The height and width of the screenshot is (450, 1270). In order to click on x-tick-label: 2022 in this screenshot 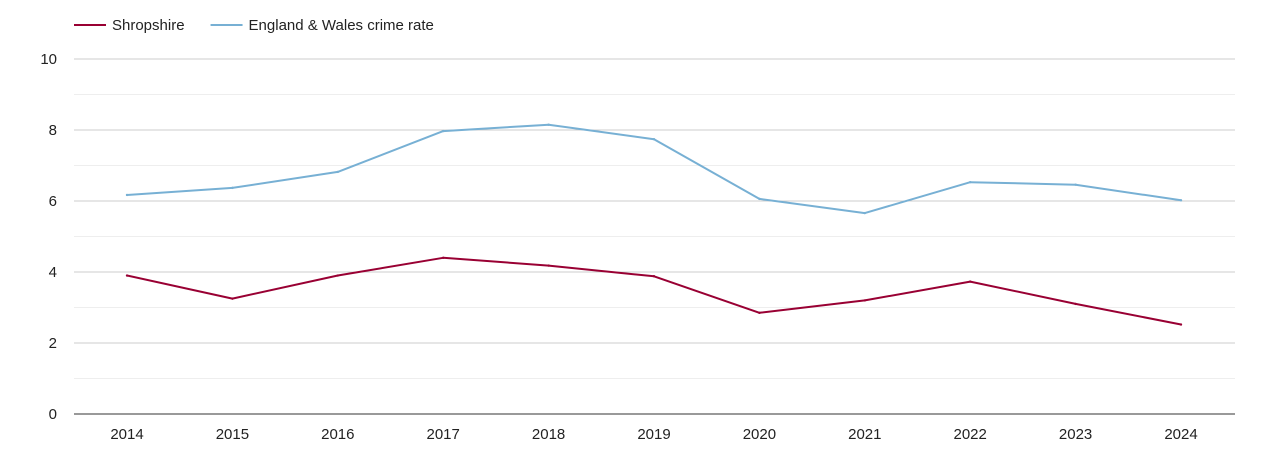, I will do `click(970, 434)`.